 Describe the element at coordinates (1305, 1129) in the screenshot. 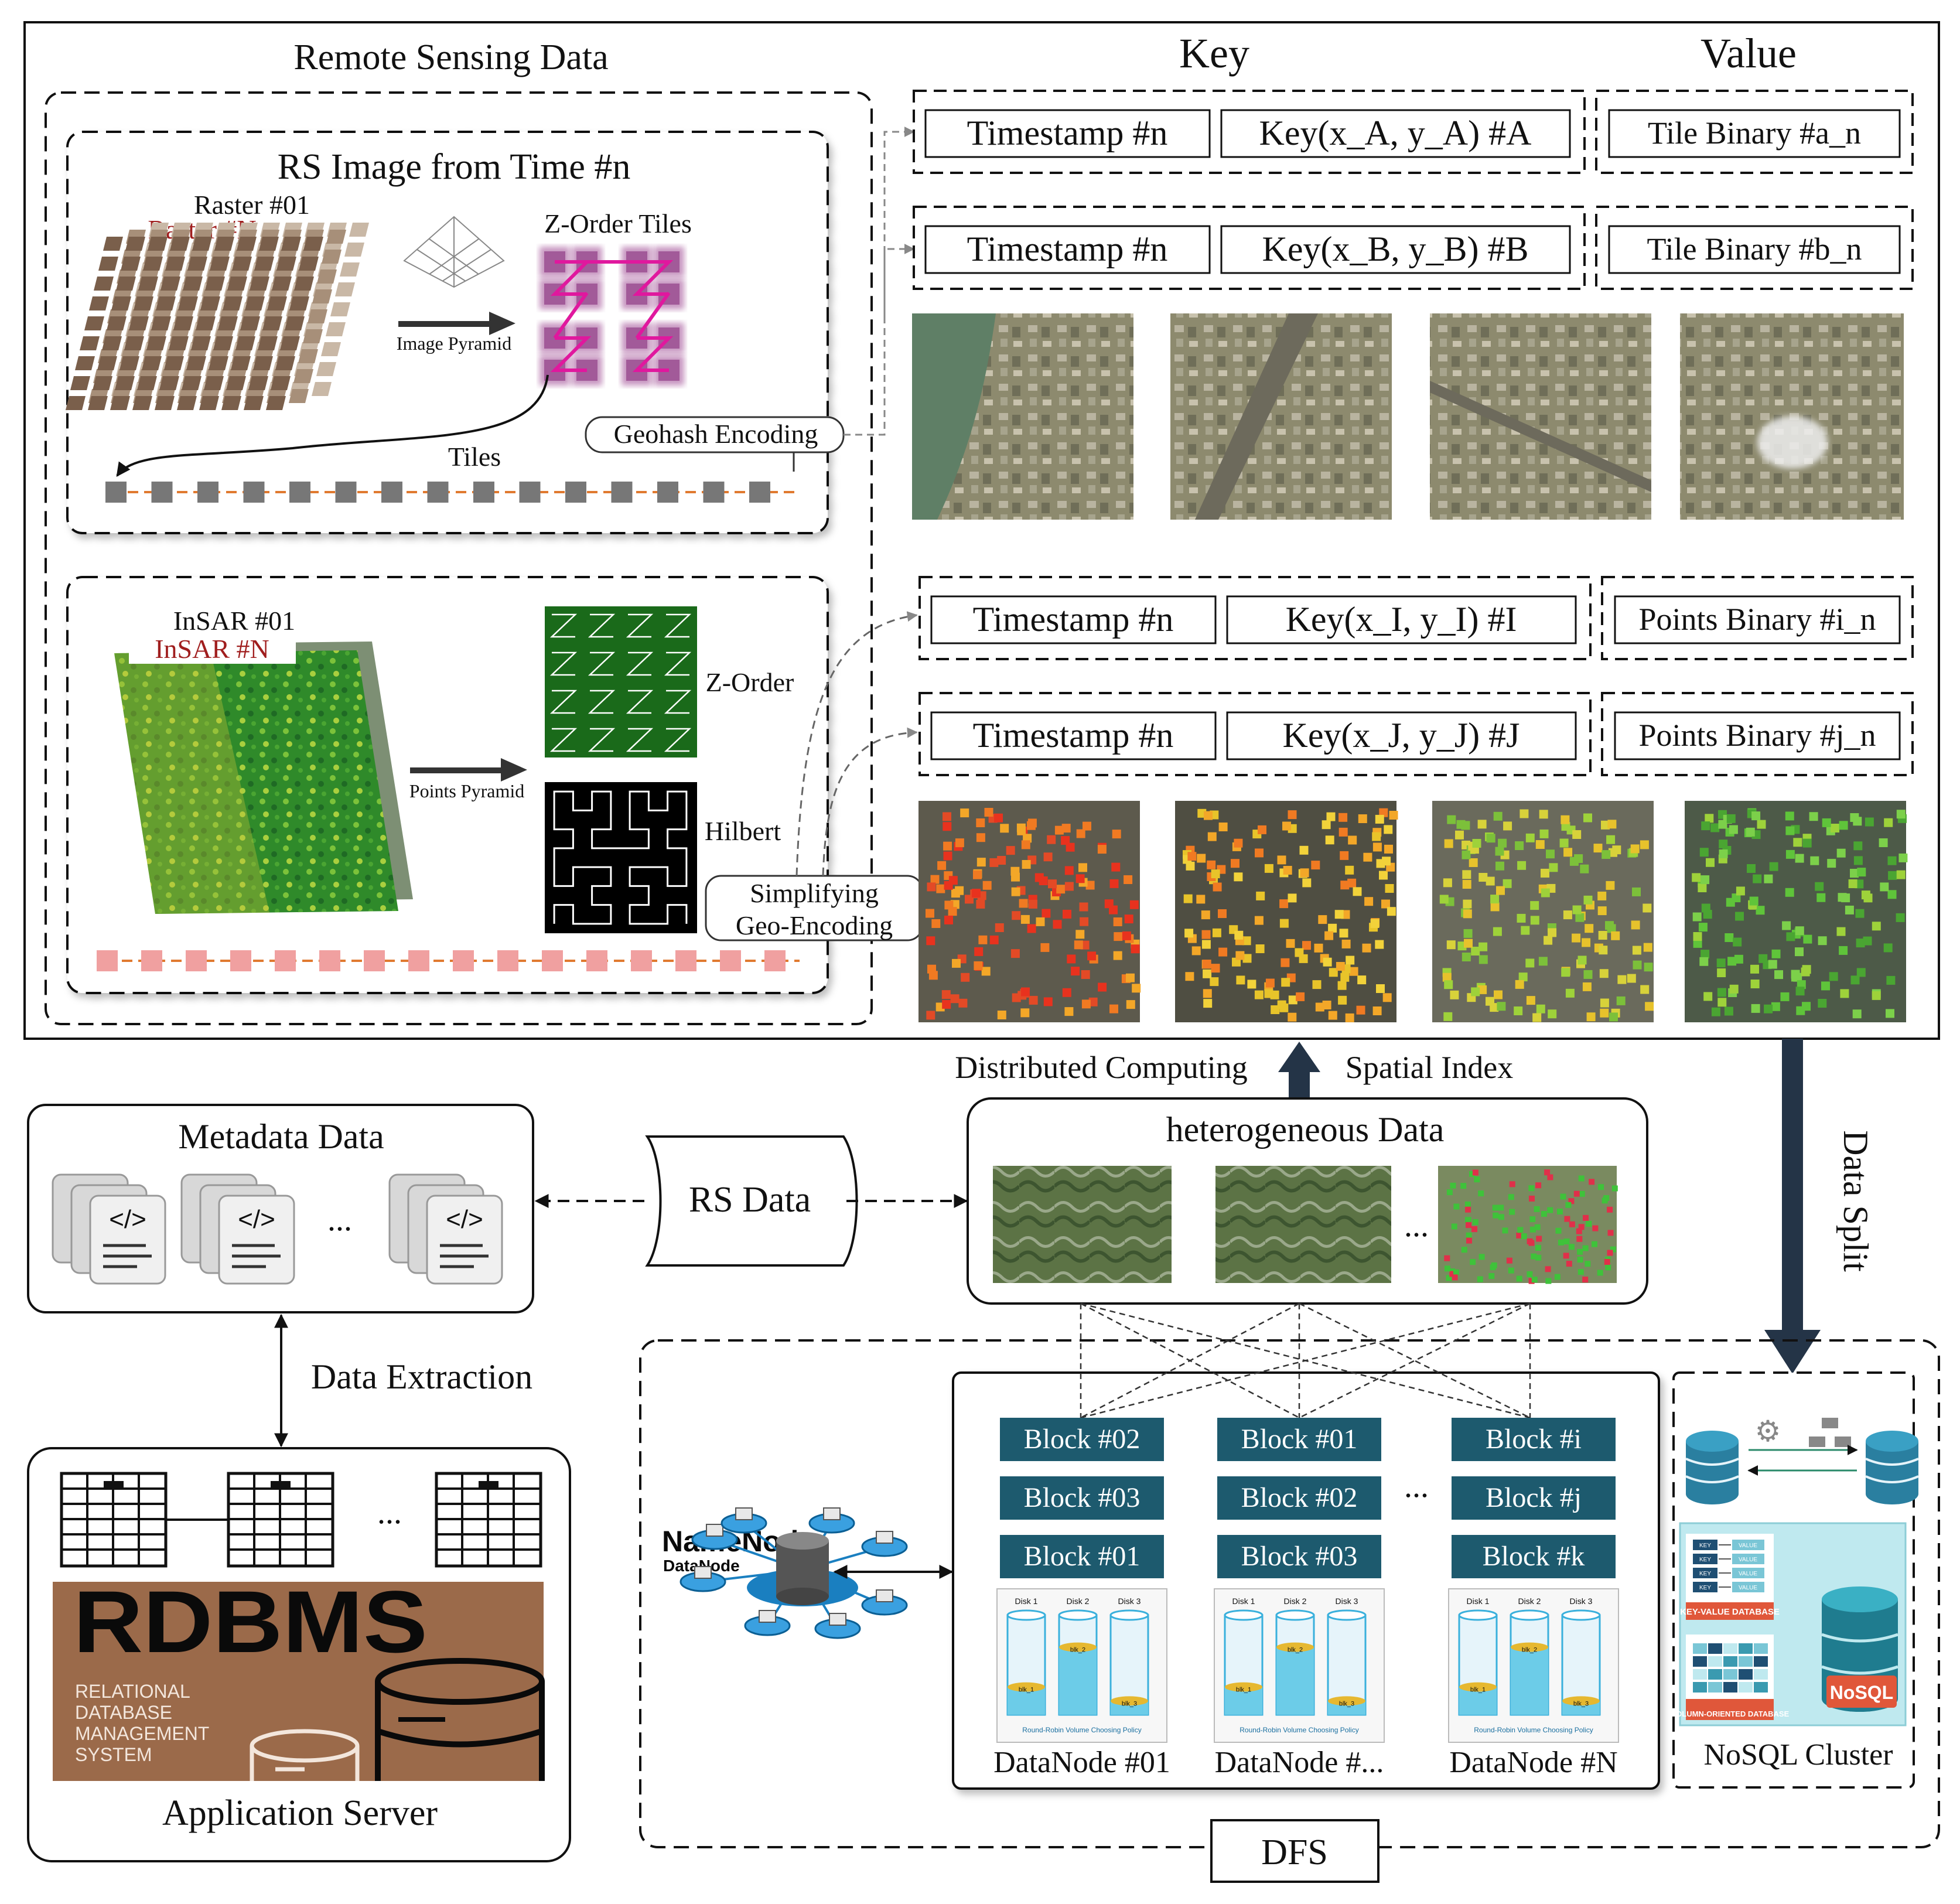

I see `hetero-title: heterogeneous Data` at that location.